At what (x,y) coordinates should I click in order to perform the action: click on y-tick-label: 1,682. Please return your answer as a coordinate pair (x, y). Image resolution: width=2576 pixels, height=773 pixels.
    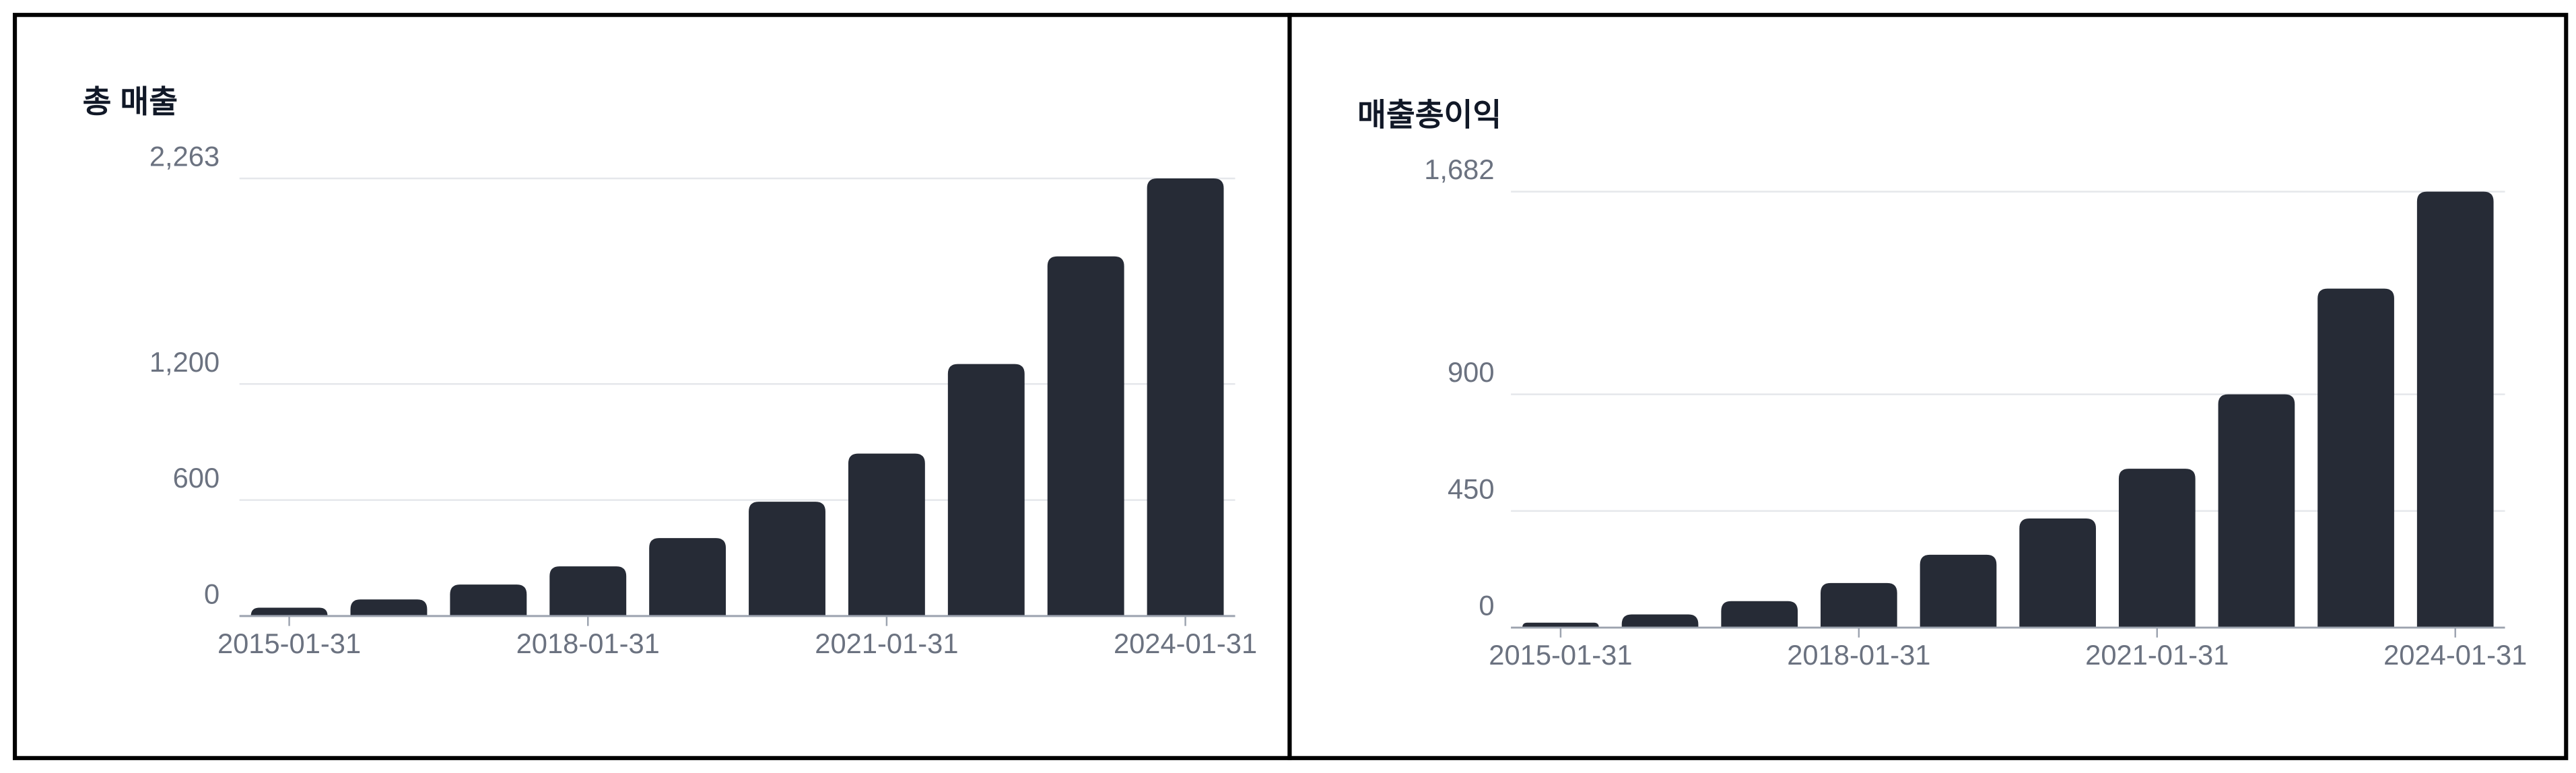
    Looking at the image, I should click on (1459, 169).